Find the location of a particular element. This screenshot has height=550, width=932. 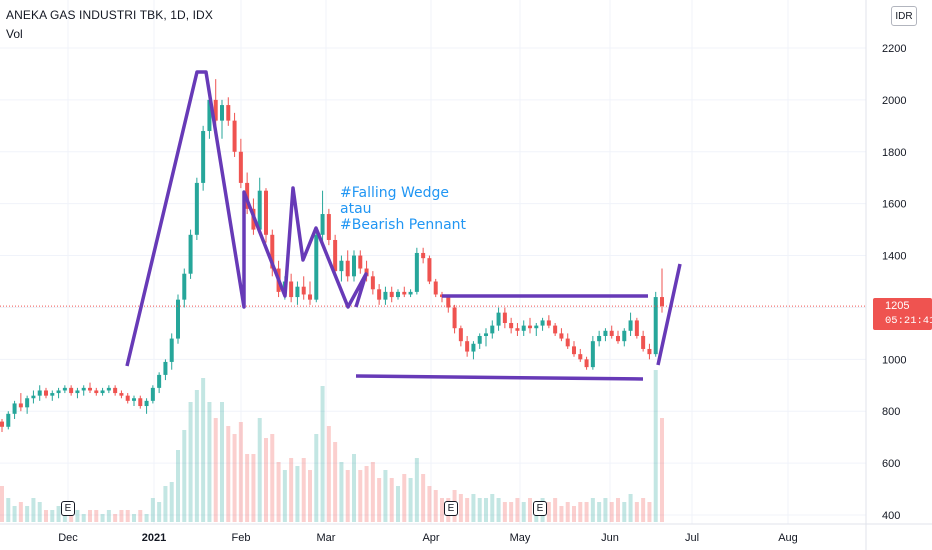

volume-indicator-label: Vol is located at coordinates (14, 34).